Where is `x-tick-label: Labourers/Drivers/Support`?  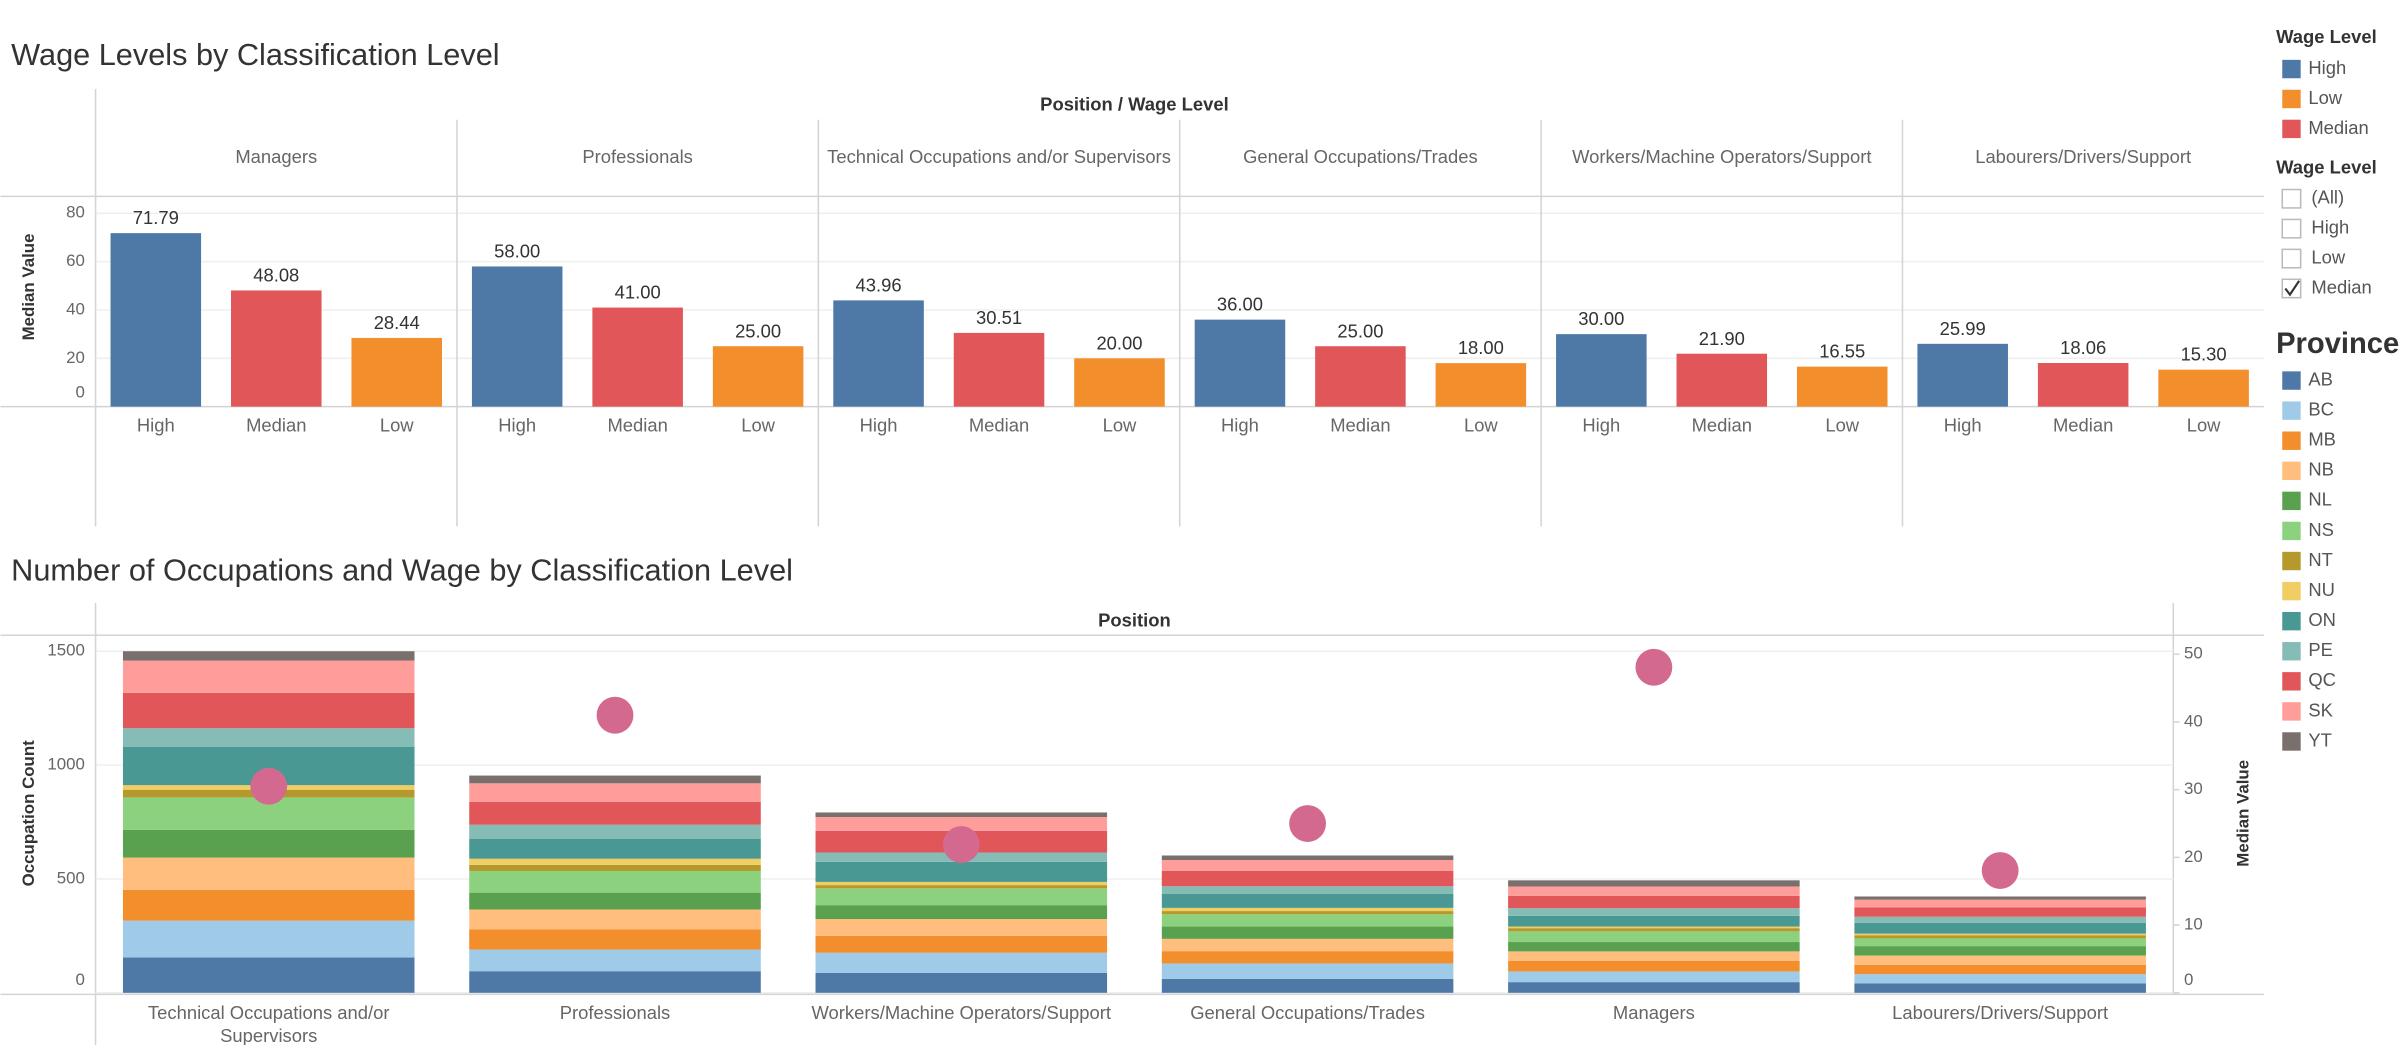 x-tick-label: Labourers/Drivers/Support is located at coordinates (2000, 1013).